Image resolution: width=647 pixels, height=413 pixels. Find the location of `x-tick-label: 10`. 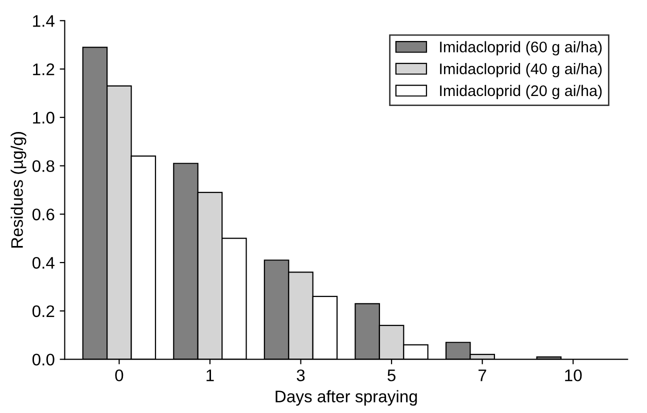

x-tick-label: 10 is located at coordinates (573, 375).